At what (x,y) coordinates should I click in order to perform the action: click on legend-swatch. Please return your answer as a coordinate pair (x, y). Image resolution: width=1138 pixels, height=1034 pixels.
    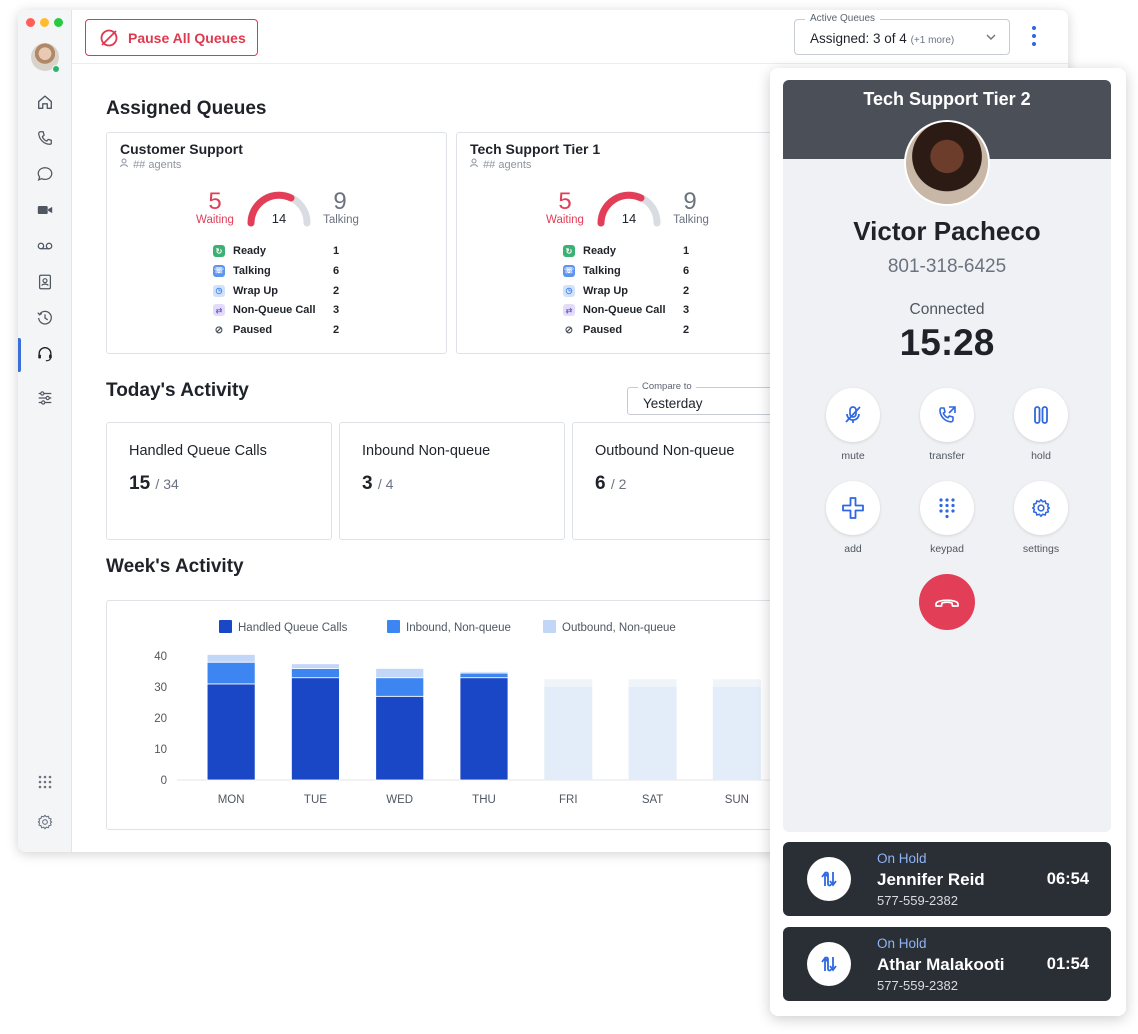
    Looking at the image, I should click on (225, 626).